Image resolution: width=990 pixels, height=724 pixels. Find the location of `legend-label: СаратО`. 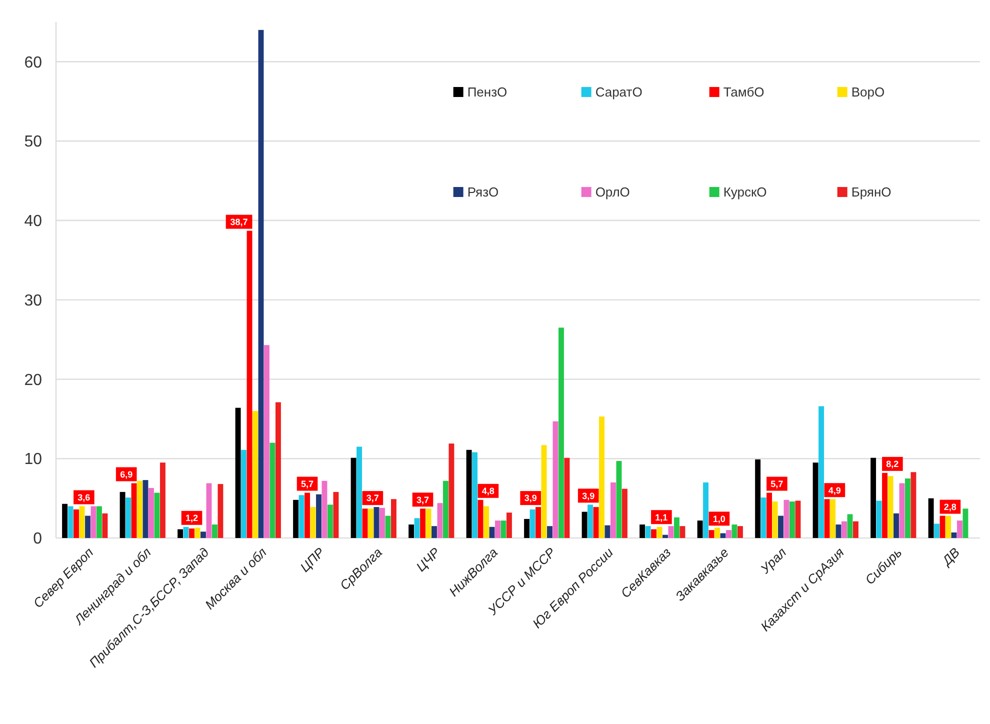

legend-label: СаратО is located at coordinates (618, 92).